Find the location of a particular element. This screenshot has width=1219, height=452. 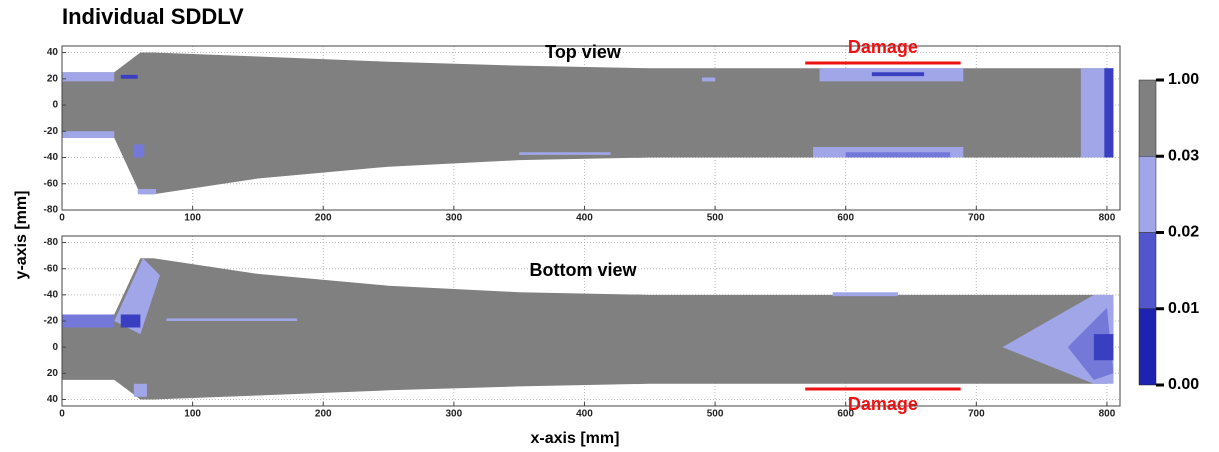

colorbar-tick-label: 0.01 is located at coordinates (1183, 308).